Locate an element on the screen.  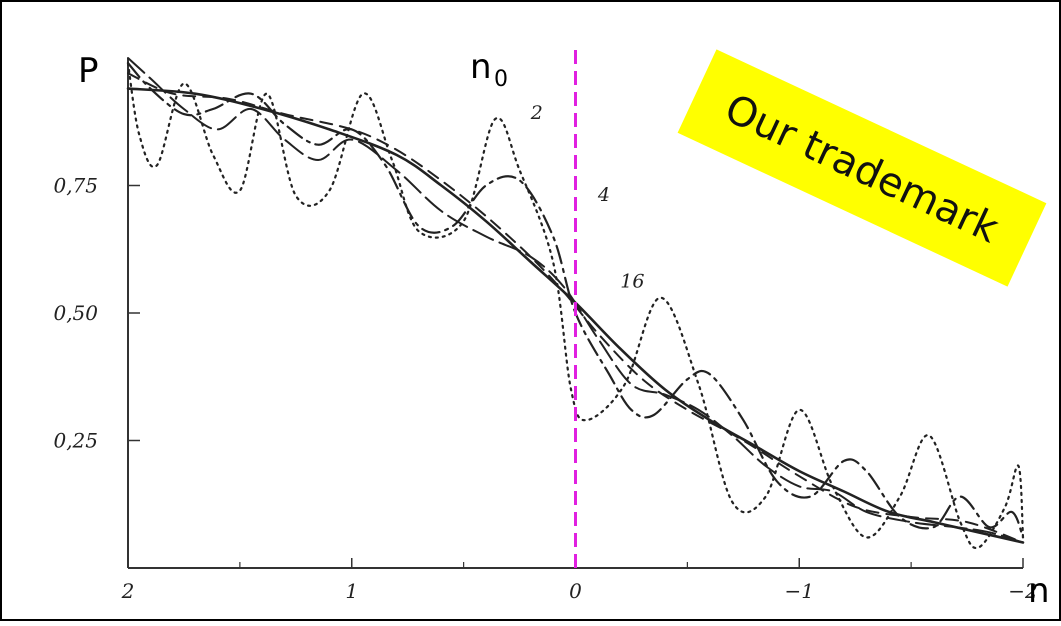
curve-annotation: 16 is located at coordinates (632, 282).